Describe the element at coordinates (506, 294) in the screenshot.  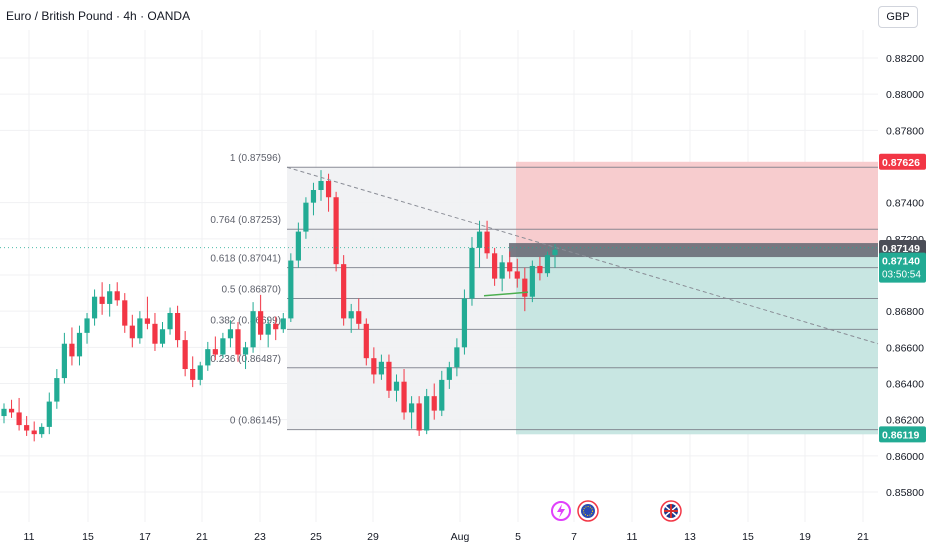
I see `horizontal-ray` at that location.